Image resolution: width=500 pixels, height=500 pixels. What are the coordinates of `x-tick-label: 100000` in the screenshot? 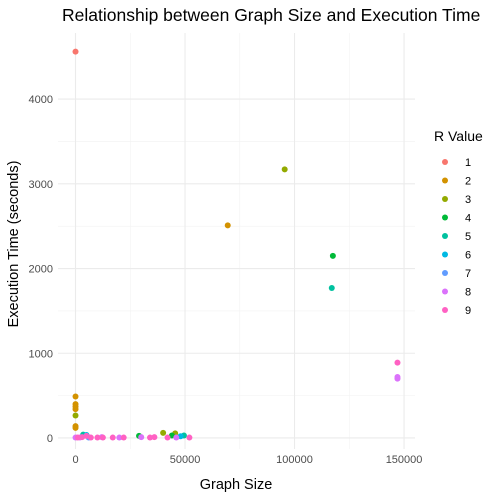 It's located at (294, 460).